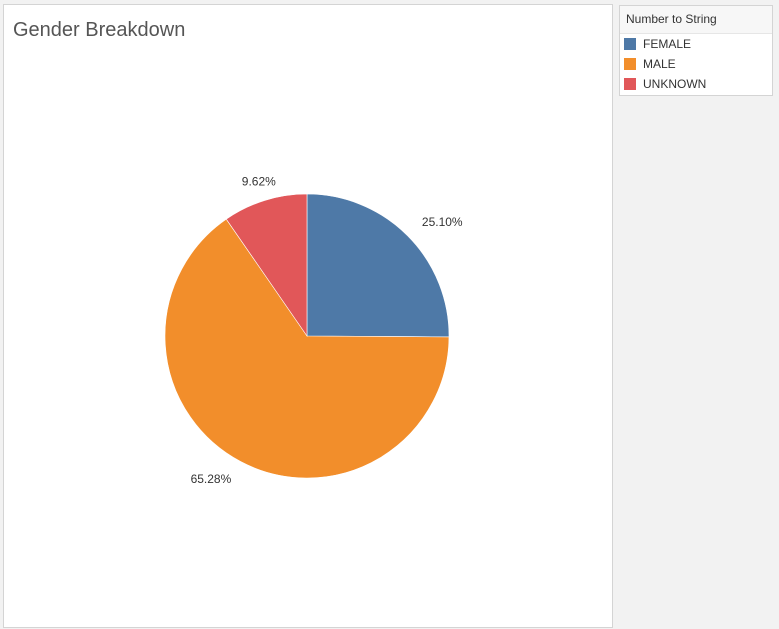  Describe the element at coordinates (696, 20) in the screenshot. I see `legend-title: Number to String` at that location.